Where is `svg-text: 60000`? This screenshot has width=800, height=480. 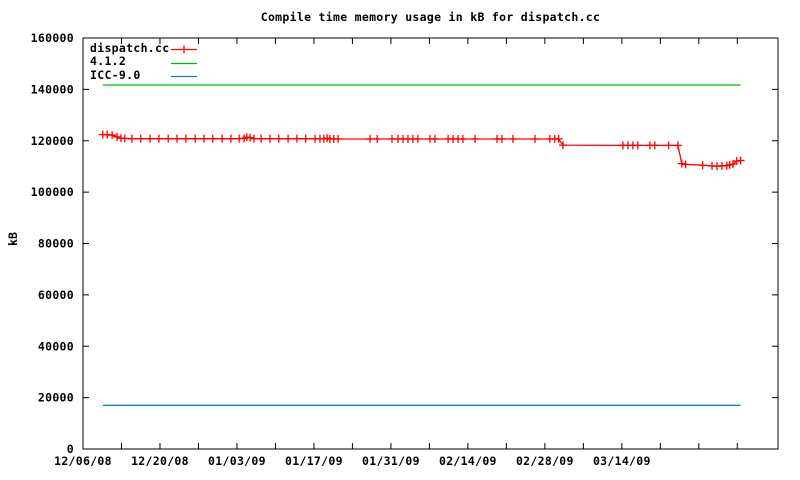 svg-text: 60000 is located at coordinates (56, 295).